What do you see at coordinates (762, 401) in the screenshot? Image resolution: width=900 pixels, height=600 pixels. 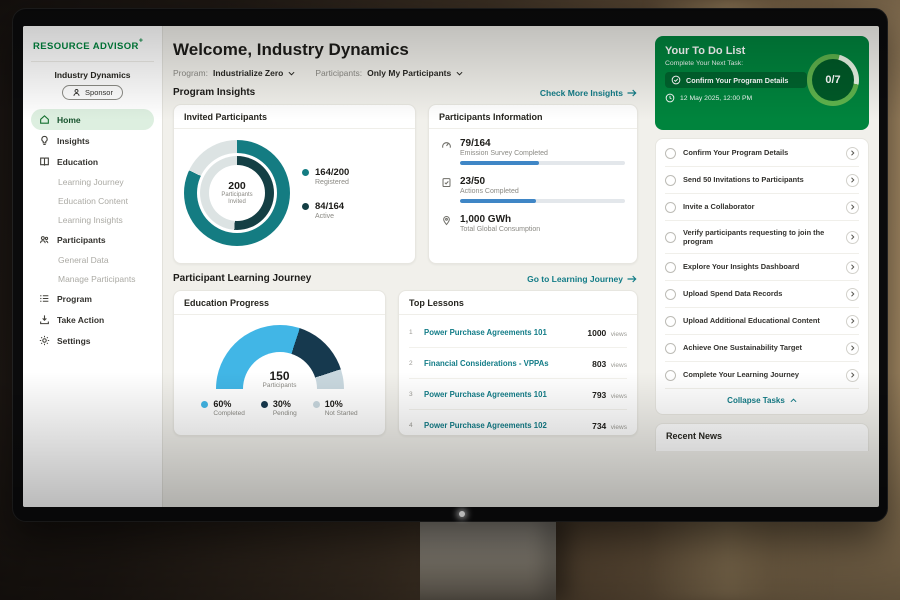 I see `collapse-tasks-button: Collapse Tasks` at bounding box center [762, 401].